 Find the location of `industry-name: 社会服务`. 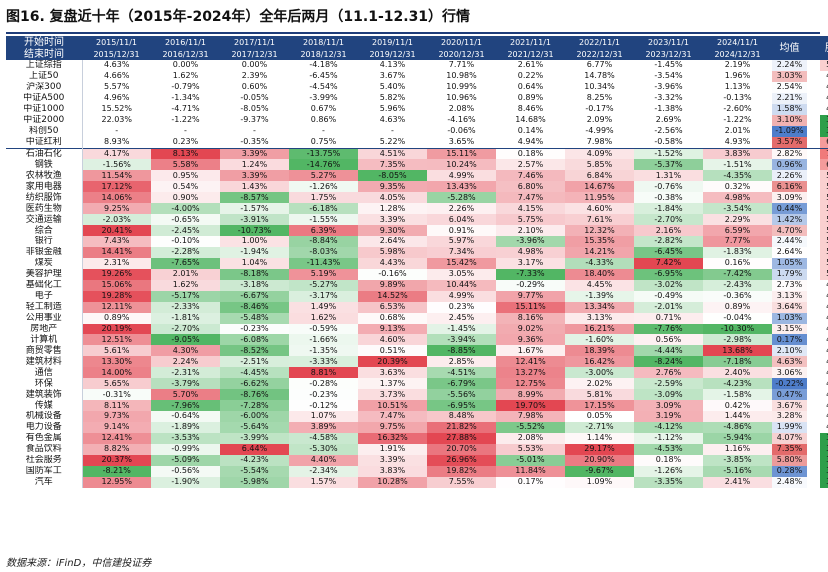

industry-name: 社会服务 is located at coordinates (44, 460).